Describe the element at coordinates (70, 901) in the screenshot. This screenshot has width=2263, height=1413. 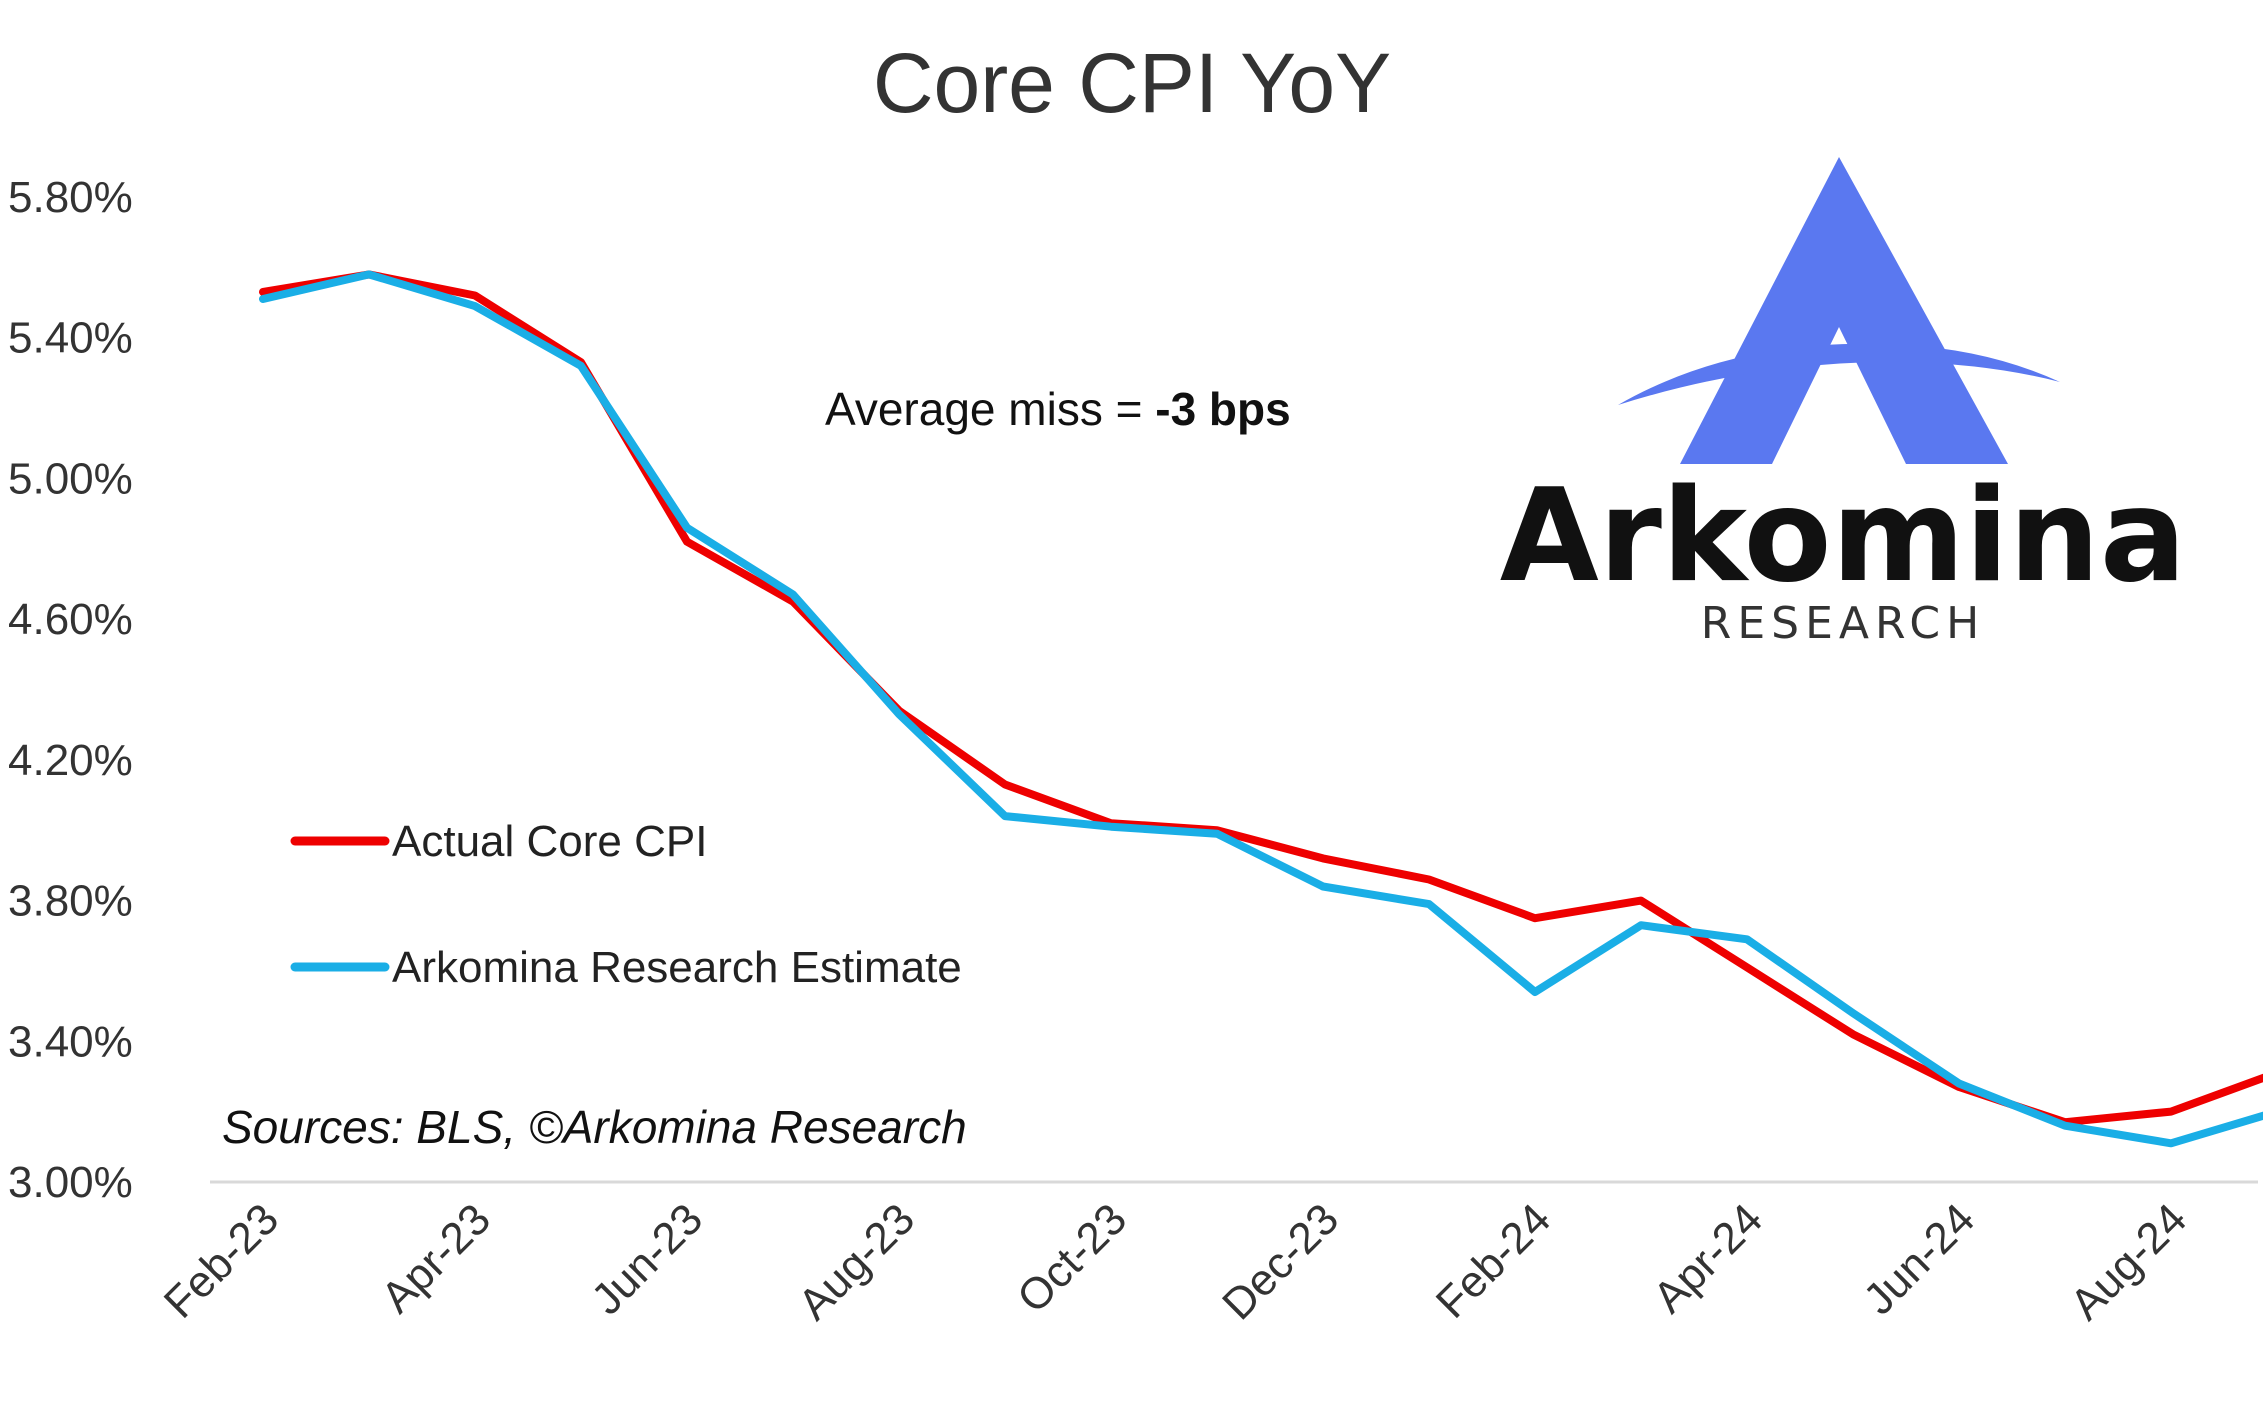
I see `y-tick-label: 3.80%` at that location.